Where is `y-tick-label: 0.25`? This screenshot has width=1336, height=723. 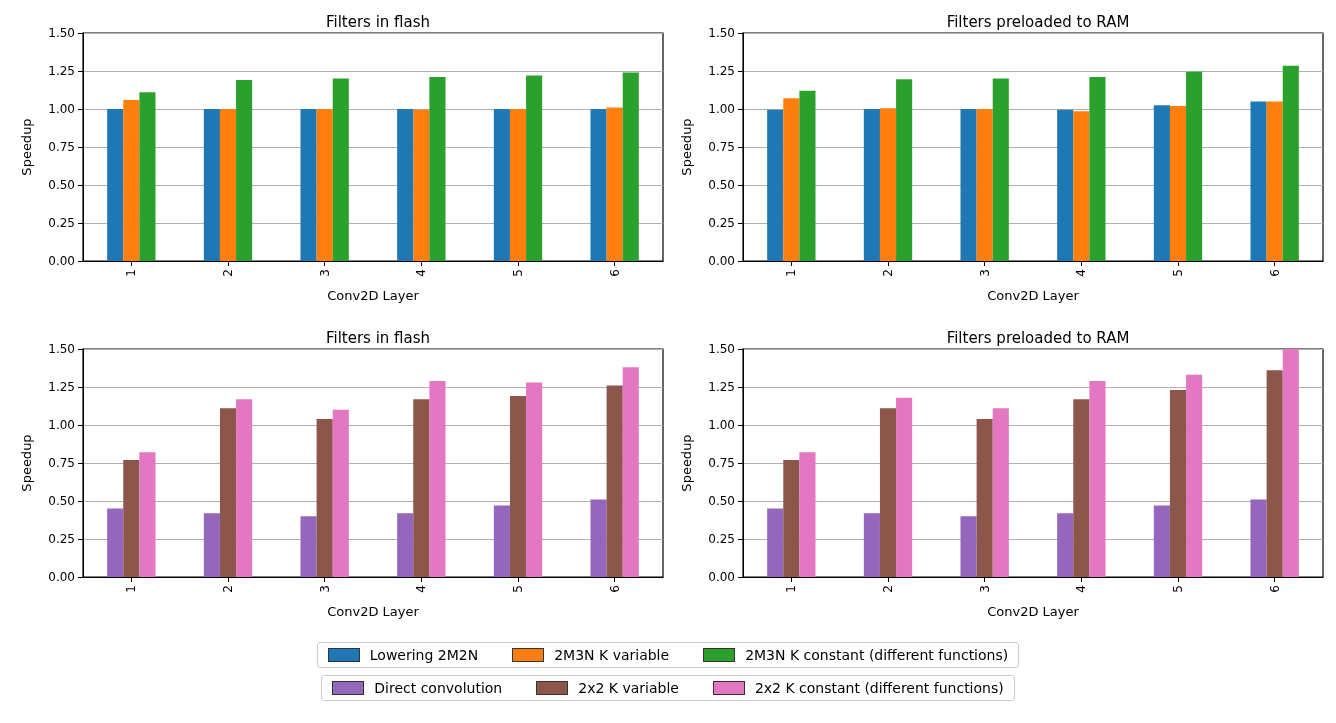 y-tick-label: 0.25 is located at coordinates (721, 223).